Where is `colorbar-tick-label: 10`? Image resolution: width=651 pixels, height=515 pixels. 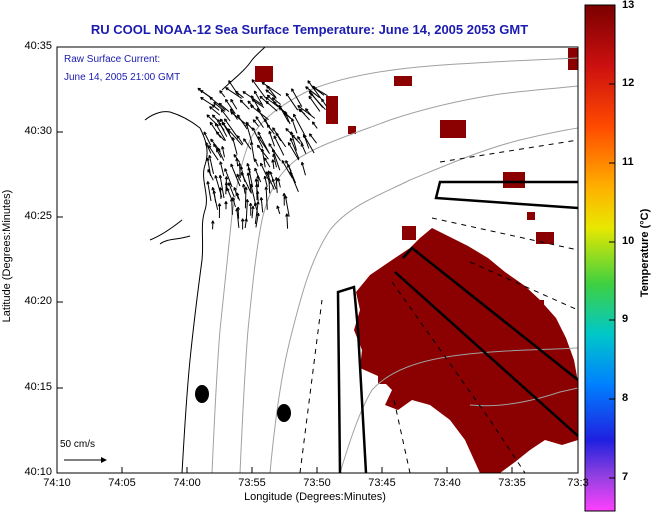 colorbar-tick-label: 10 is located at coordinates (628, 241).